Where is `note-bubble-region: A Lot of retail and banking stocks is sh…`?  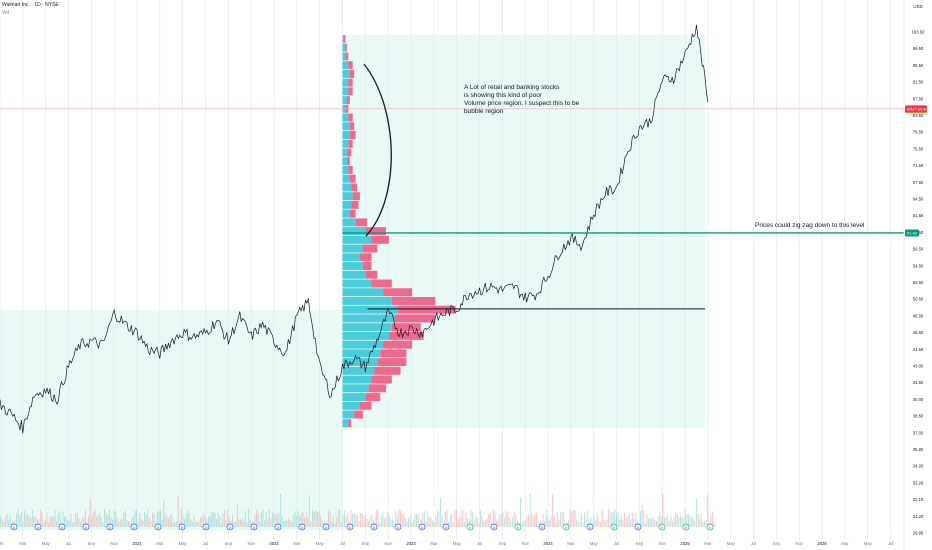 note-bubble-region: A Lot of retail and banking stocks is sh… is located at coordinates (522, 99).